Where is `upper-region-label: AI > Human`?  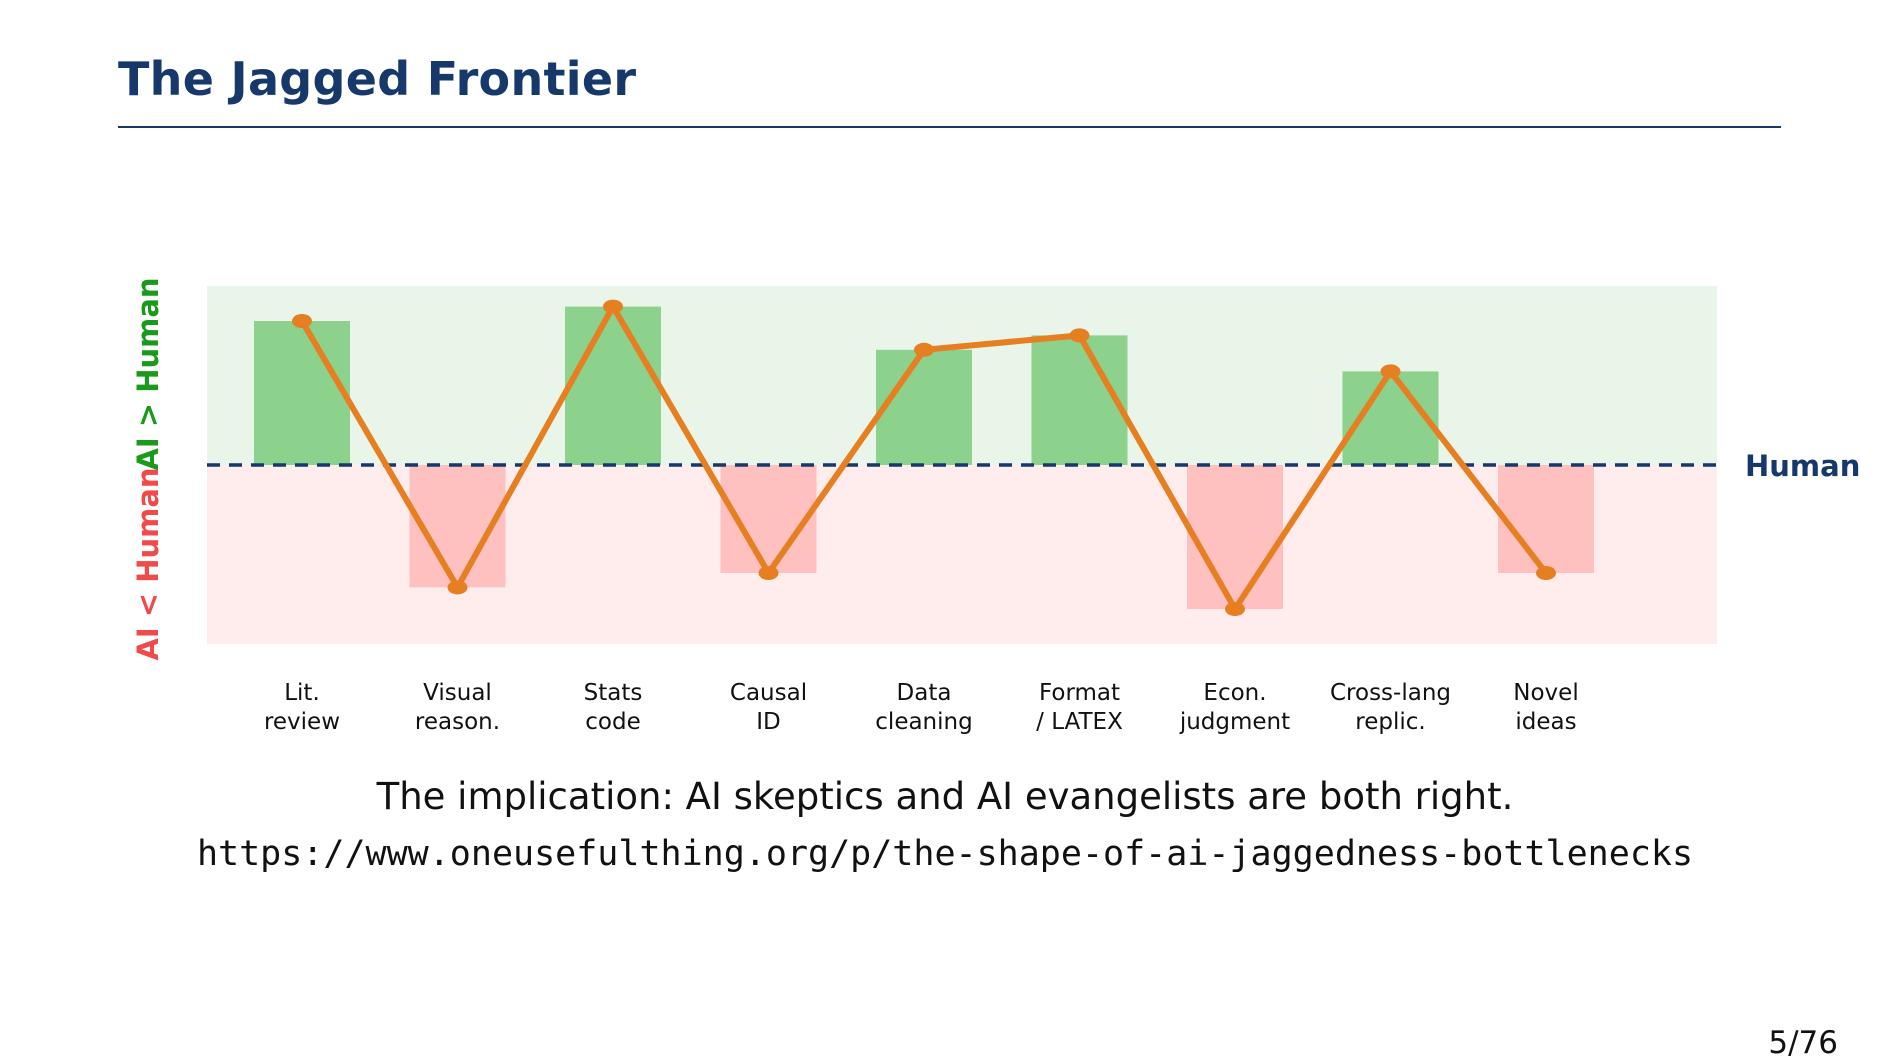
upper-region-label: AI > Human is located at coordinates (148, 373).